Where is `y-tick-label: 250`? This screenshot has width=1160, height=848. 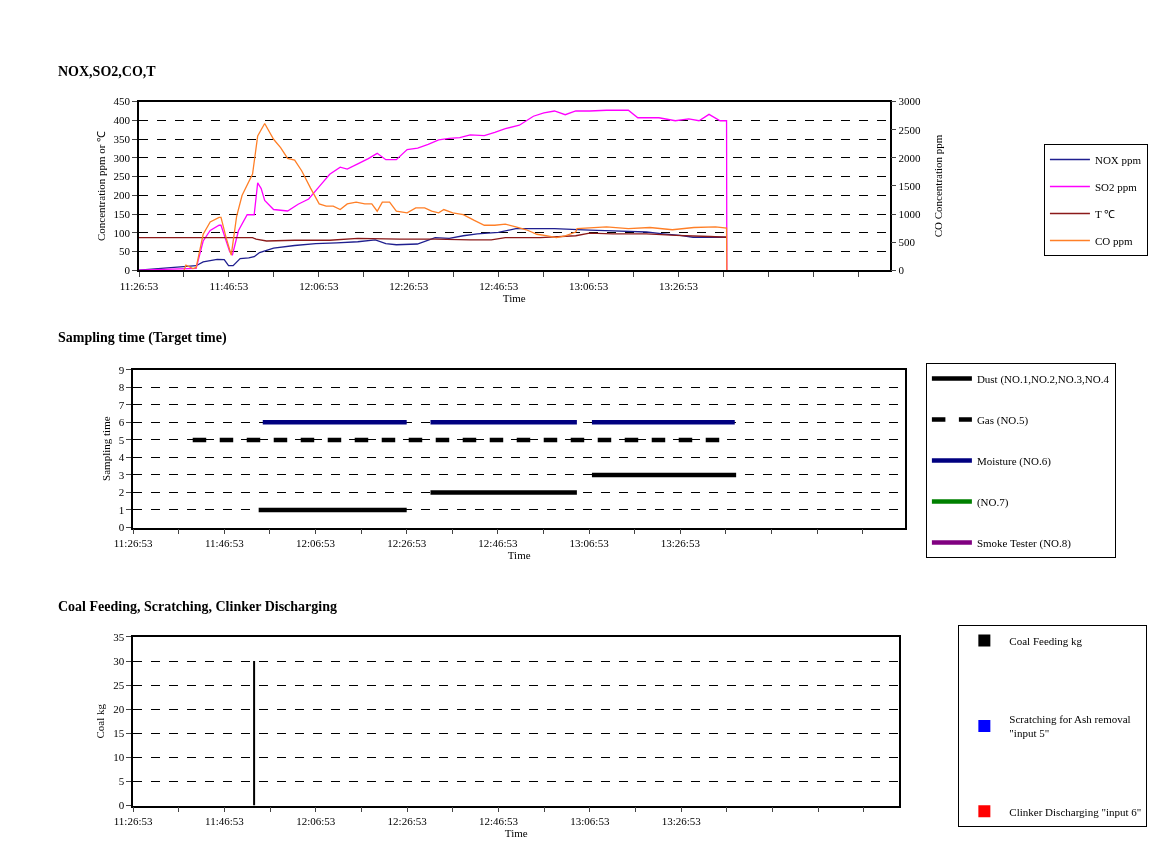
y-tick-label: 250 is located at coordinates (122, 176).